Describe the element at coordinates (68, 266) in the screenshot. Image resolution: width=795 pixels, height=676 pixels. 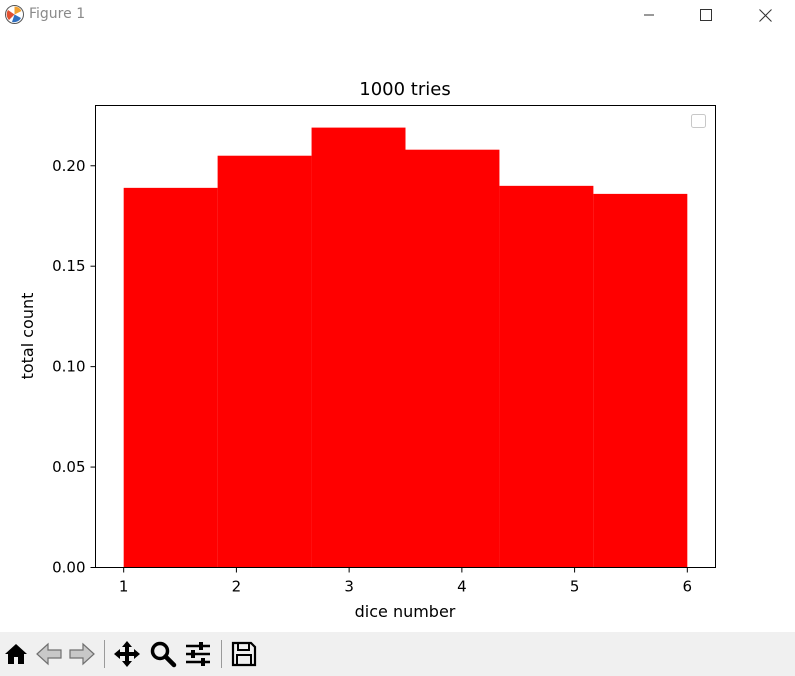
I see `y-tick-label: 0.15` at that location.